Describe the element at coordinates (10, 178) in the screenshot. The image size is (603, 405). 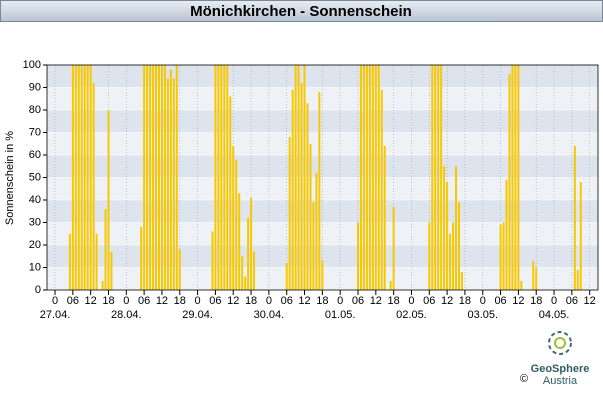
I see `y-axis-label: Sonnenschein in %` at that location.